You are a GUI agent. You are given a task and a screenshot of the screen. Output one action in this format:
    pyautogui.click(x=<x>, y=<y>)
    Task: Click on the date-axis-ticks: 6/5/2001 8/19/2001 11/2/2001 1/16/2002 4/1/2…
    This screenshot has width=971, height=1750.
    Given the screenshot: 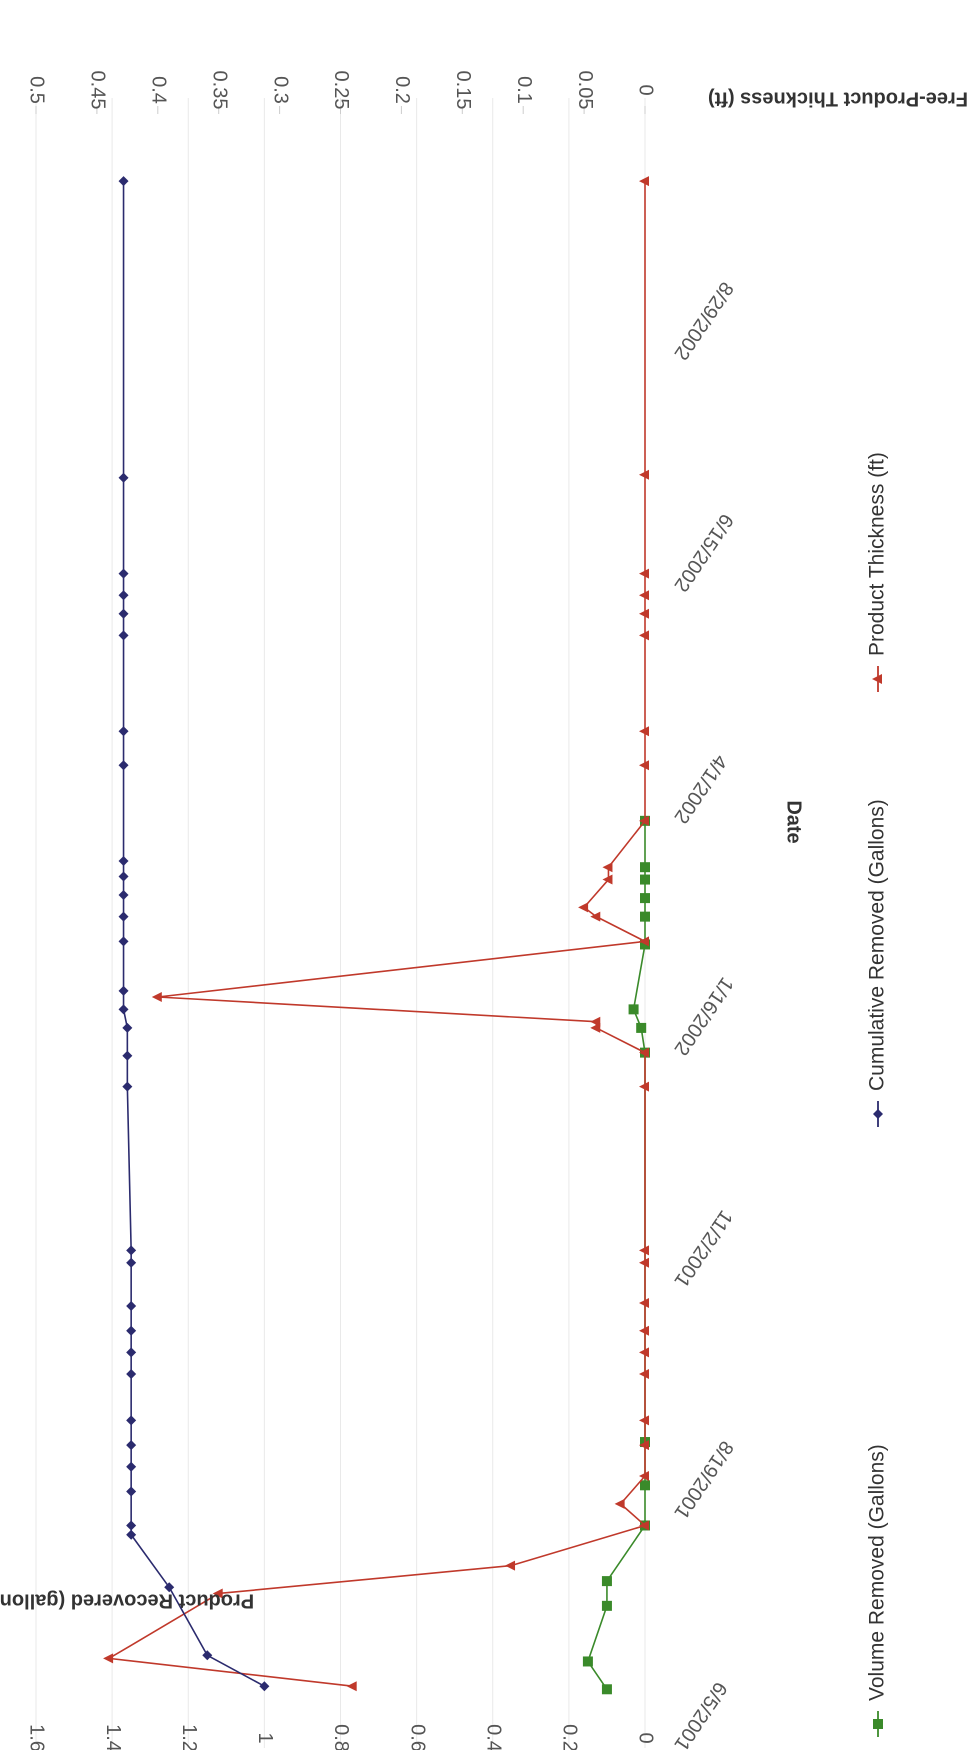 What is the action you would take?
    pyautogui.click(x=703, y=1014)
    